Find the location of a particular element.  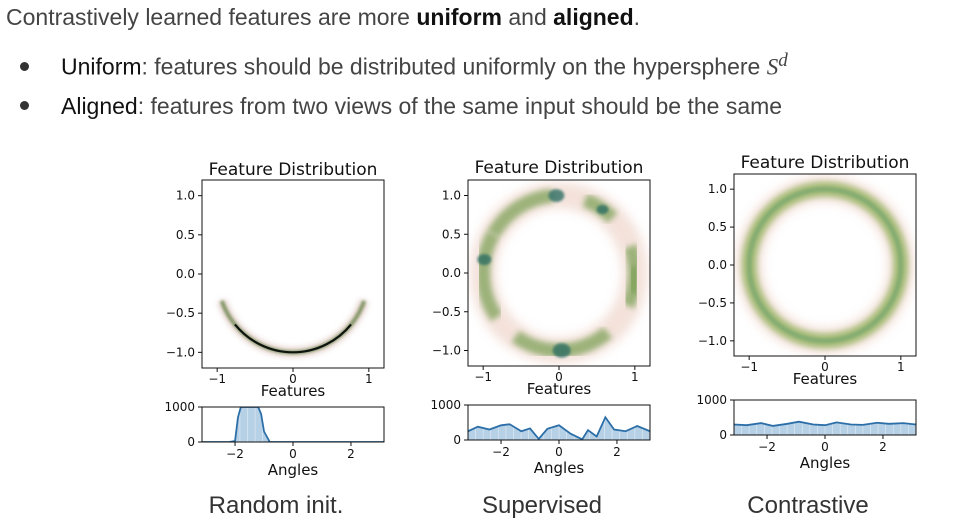

headline-prefix: Contrastively learned features are more is located at coordinates (211, 17).